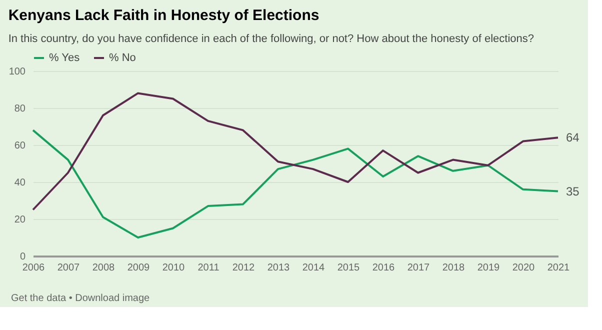  What do you see at coordinates (64, 58) in the screenshot?
I see `legend-label: % Yes` at bounding box center [64, 58].